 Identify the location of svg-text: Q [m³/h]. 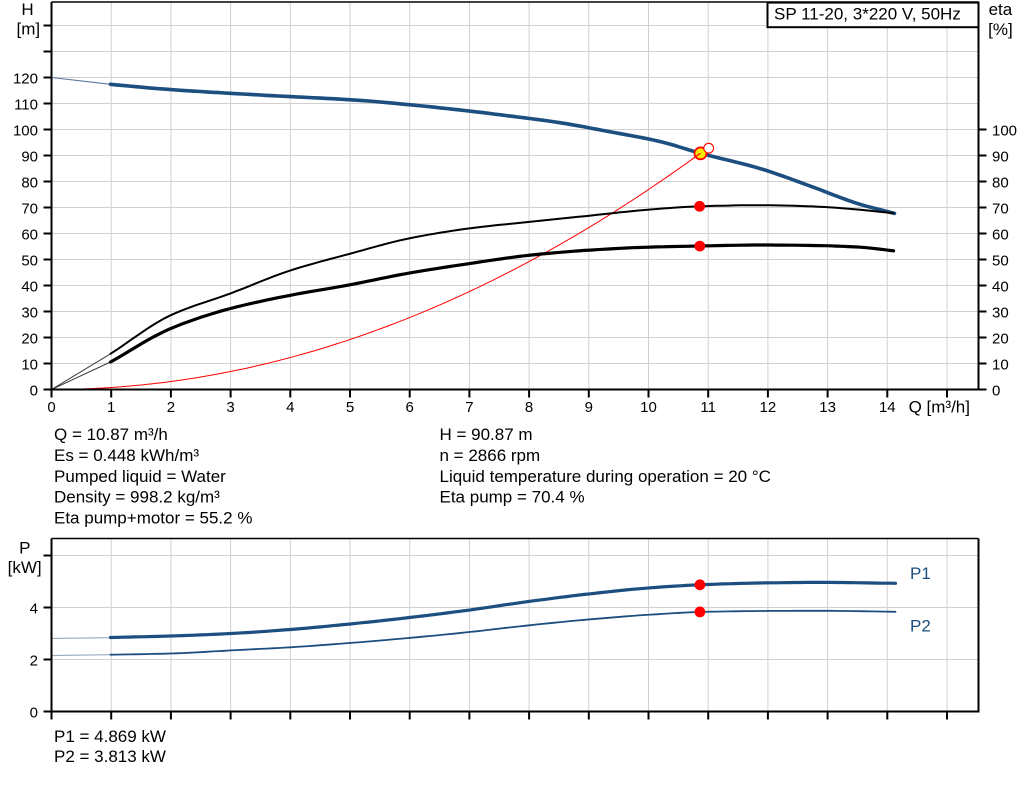
(939, 406).